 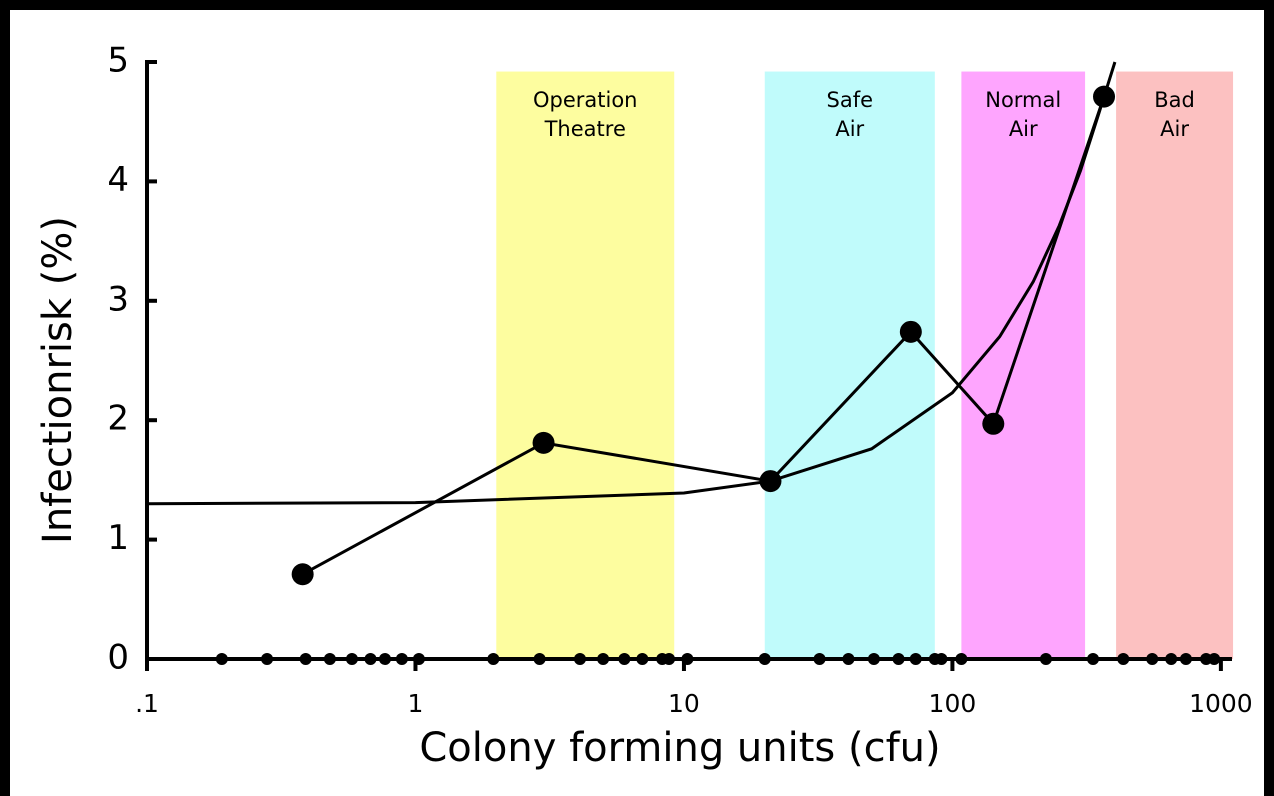 What do you see at coordinates (1174, 100) in the screenshot?
I see `region-label: Bad` at bounding box center [1174, 100].